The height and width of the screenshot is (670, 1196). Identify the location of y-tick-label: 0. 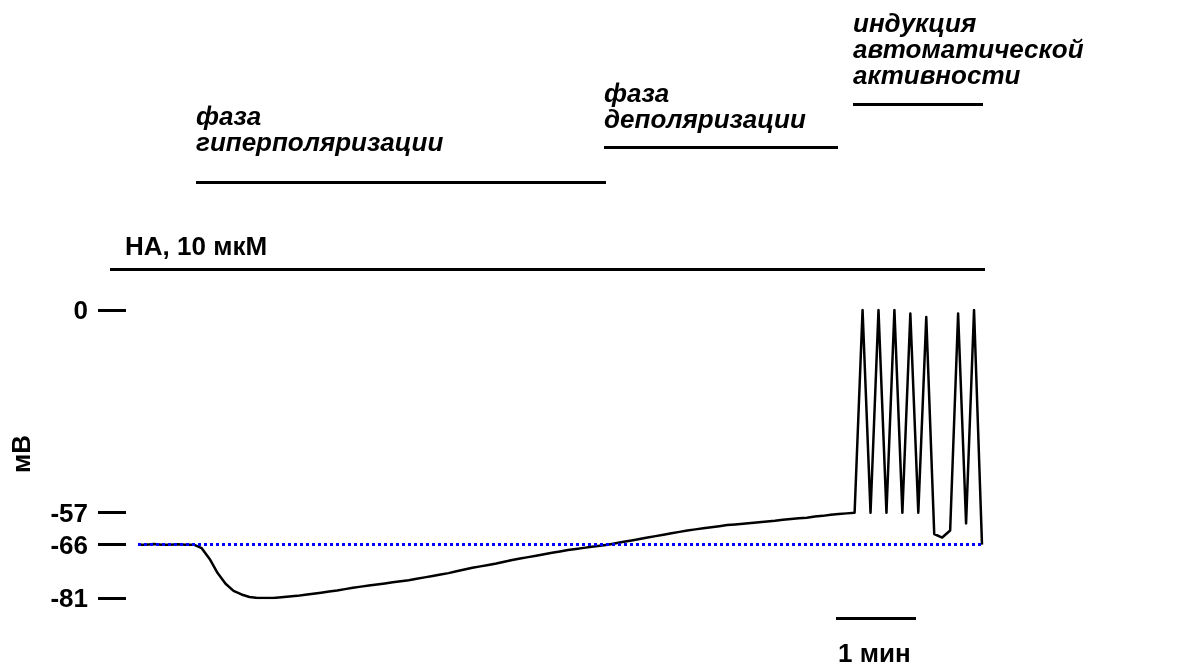
(80, 310).